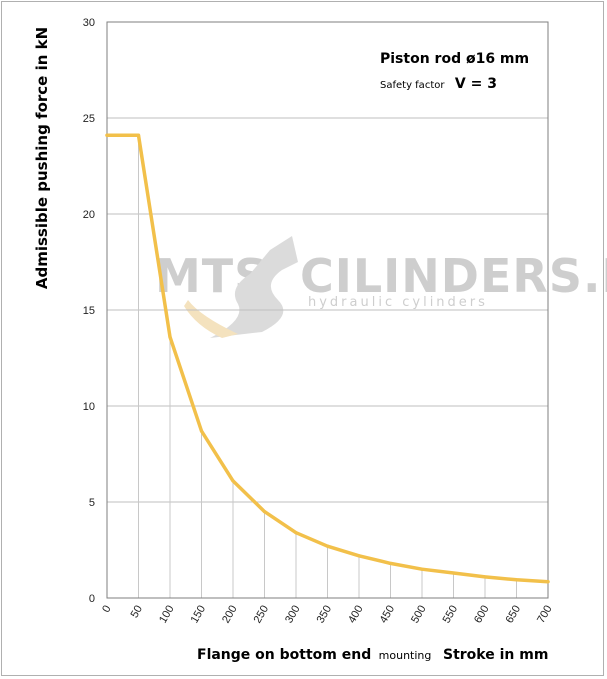 The height and width of the screenshot is (679, 607). Describe the element at coordinates (476, 84) in the screenshot. I see `annotation-safety-factor-value: V = 3` at that location.